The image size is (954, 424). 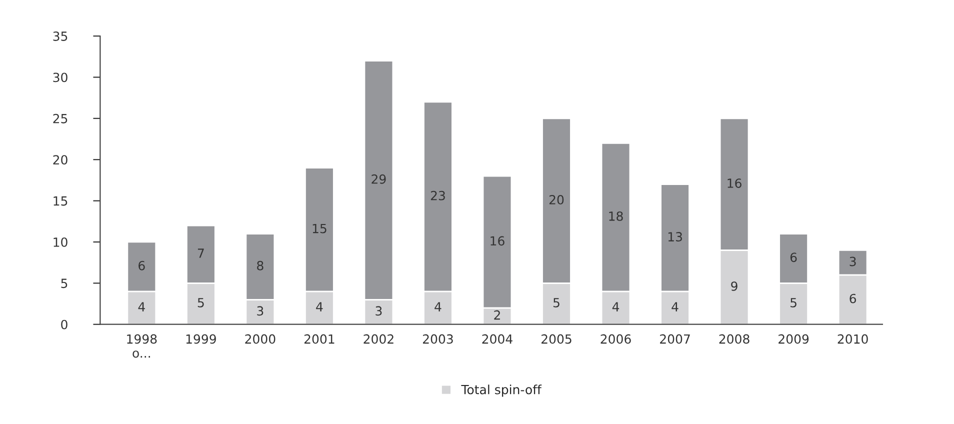 What do you see at coordinates (201, 253) in the screenshot?
I see `data-label: 7` at bounding box center [201, 253].